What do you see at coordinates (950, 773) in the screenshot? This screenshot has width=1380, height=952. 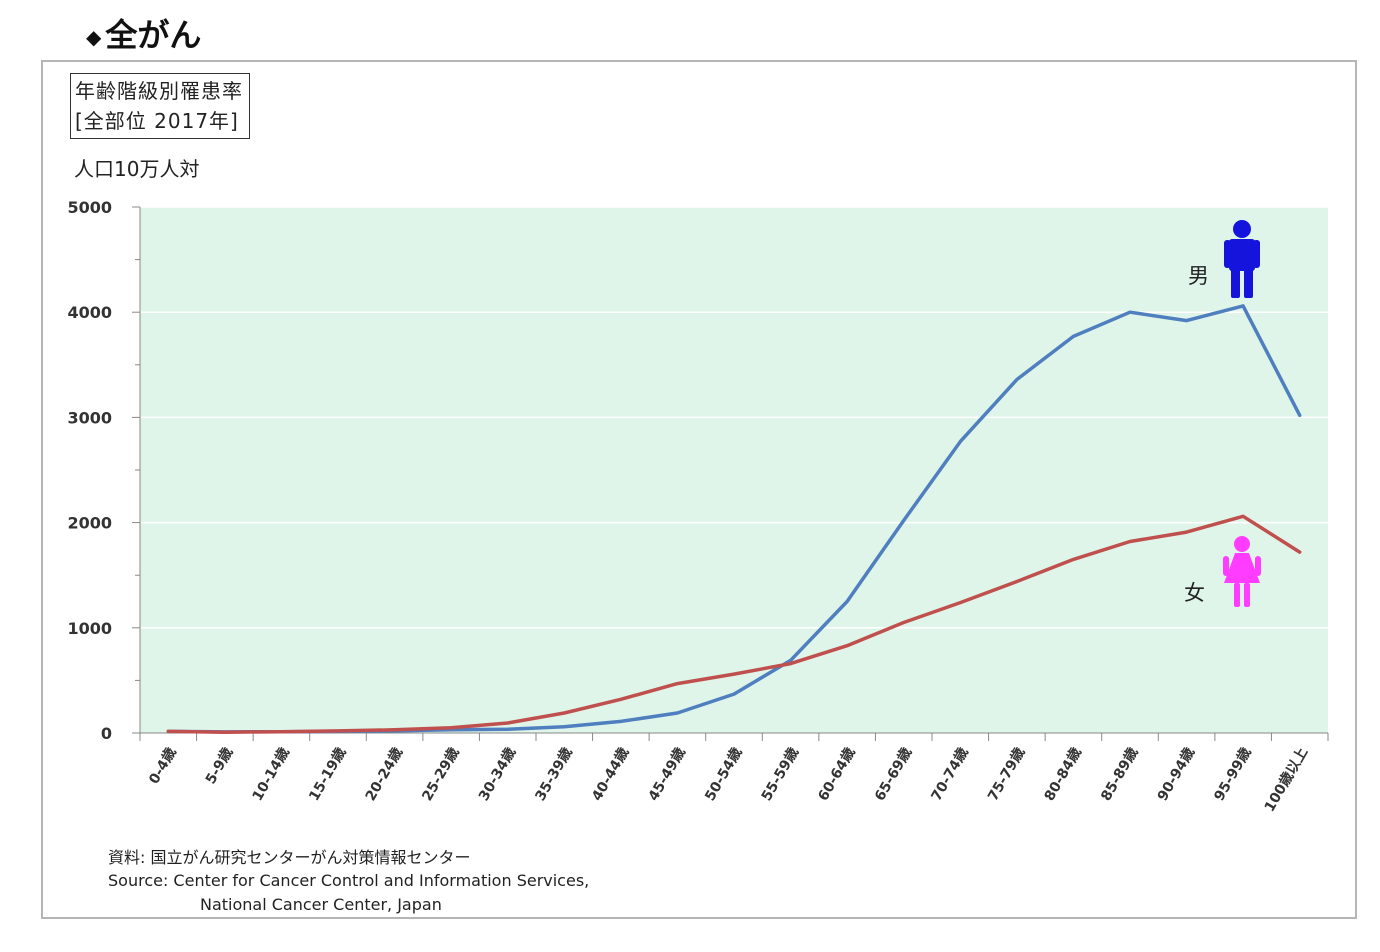 I see `x-tick-label: 70-74歳` at bounding box center [950, 773].